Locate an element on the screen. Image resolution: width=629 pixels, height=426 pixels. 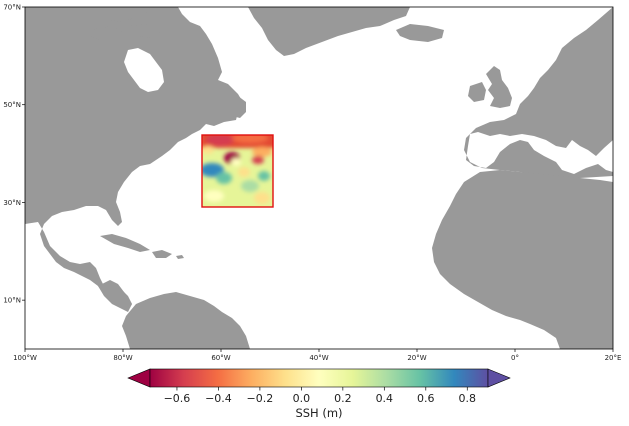
latitude-ticks: 70°N 50°N 30°N 10°N is located at coordinates (14, 154).